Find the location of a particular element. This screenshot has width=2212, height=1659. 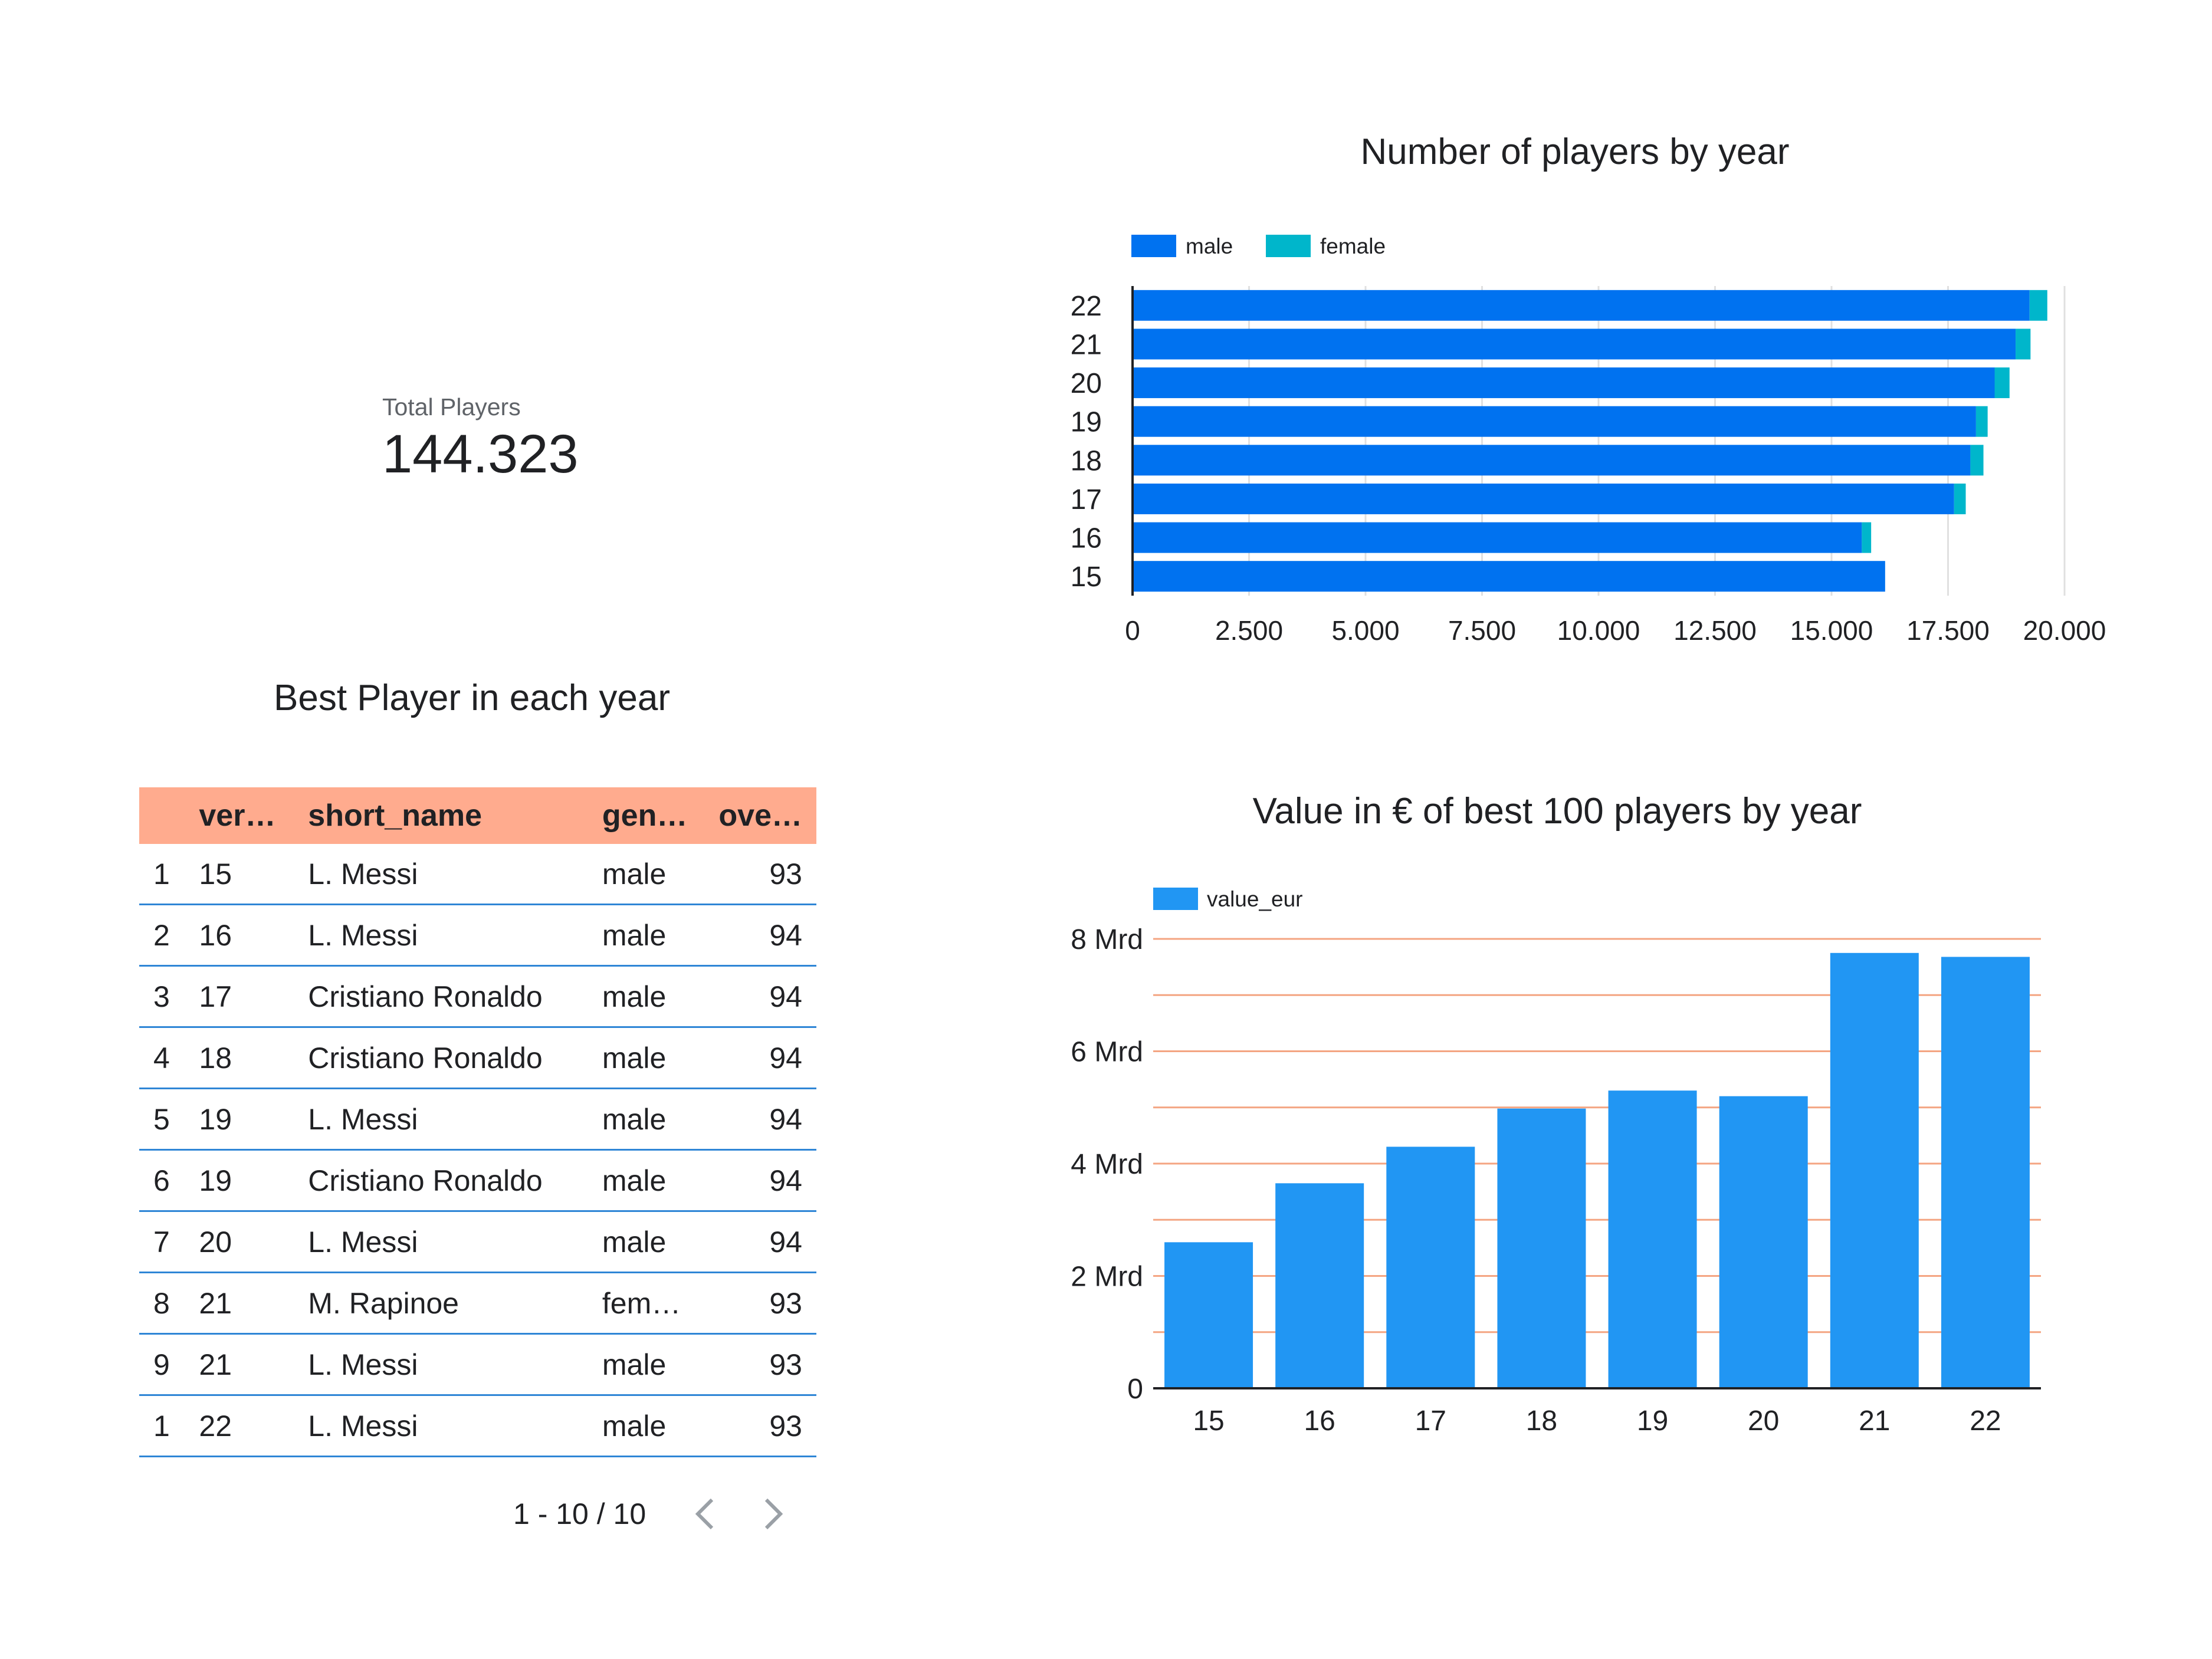

table-title: Best Player in each year is located at coordinates (471, 698).